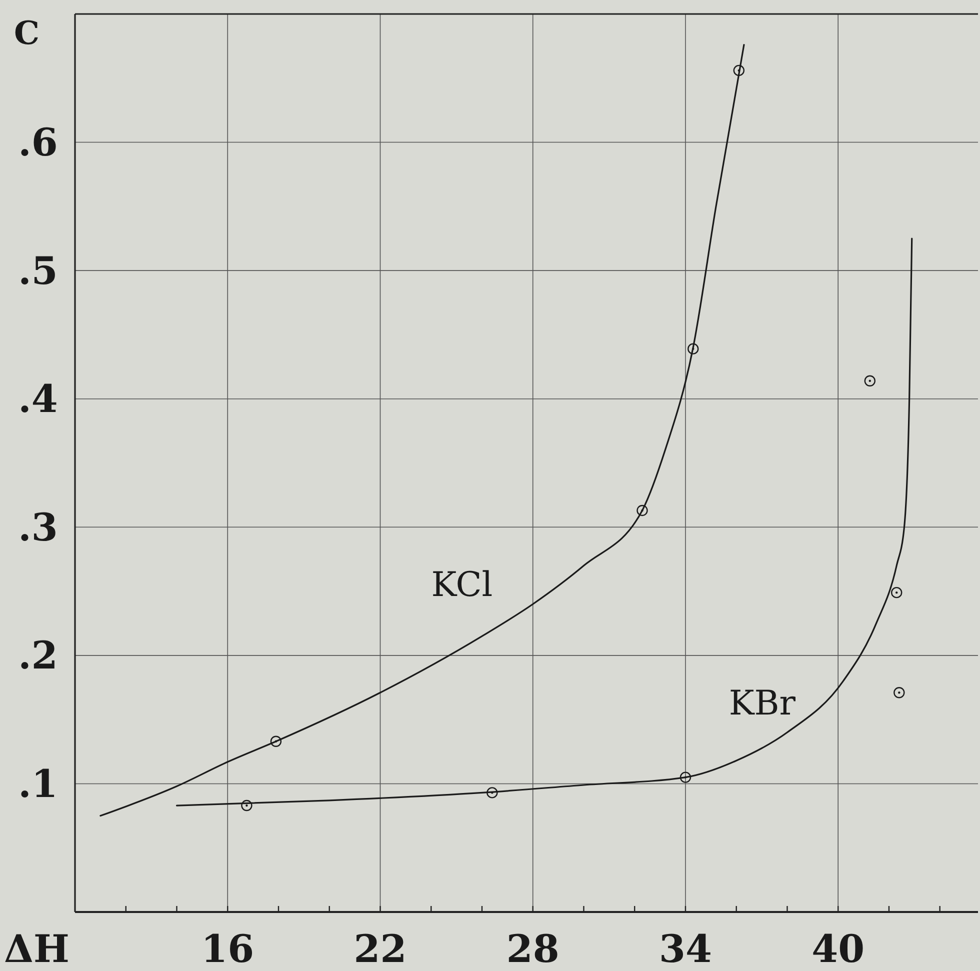 Image resolution: width=980 pixels, height=971 pixels. What do you see at coordinates (38, 399) in the screenshot?
I see `y-tick-label: .4` at bounding box center [38, 399].